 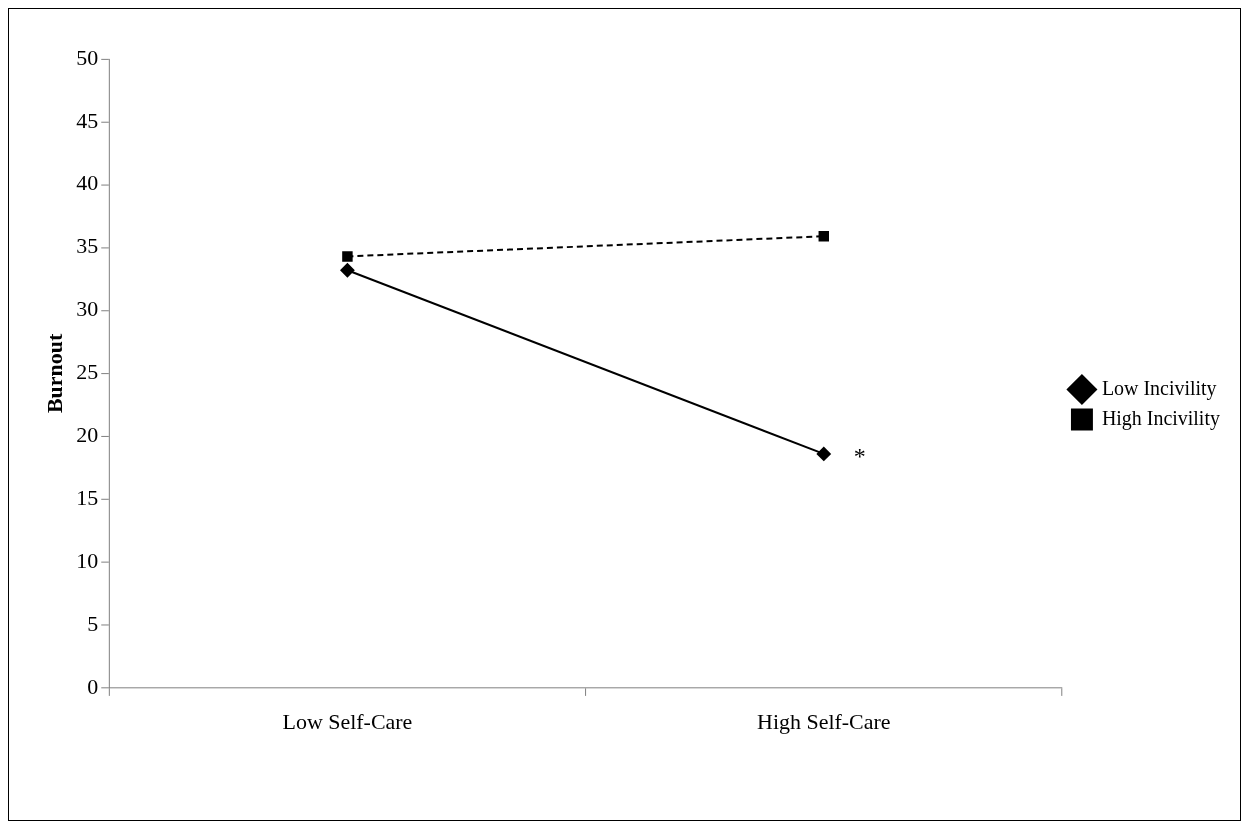 I want to click on y-tick-label: 0, so click(x=93, y=686).